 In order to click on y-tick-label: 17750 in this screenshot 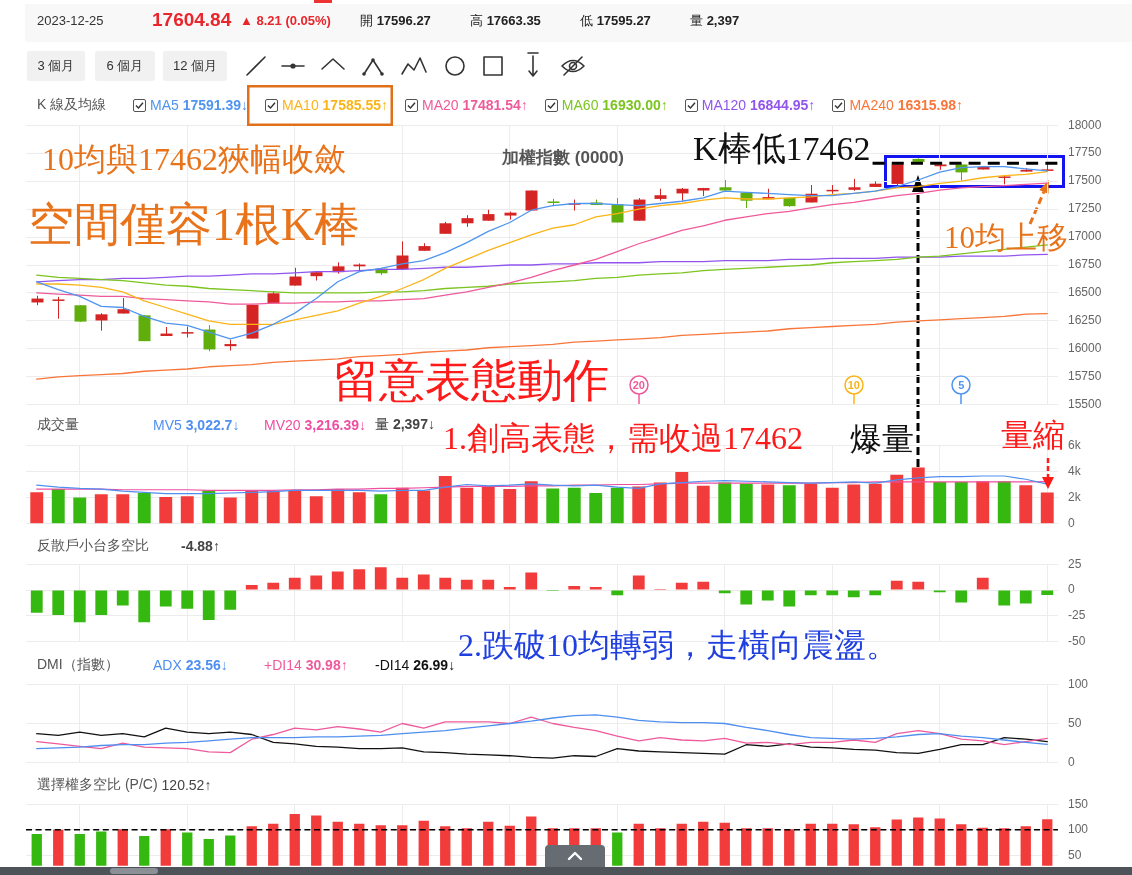, I will do `click(1085, 152)`.